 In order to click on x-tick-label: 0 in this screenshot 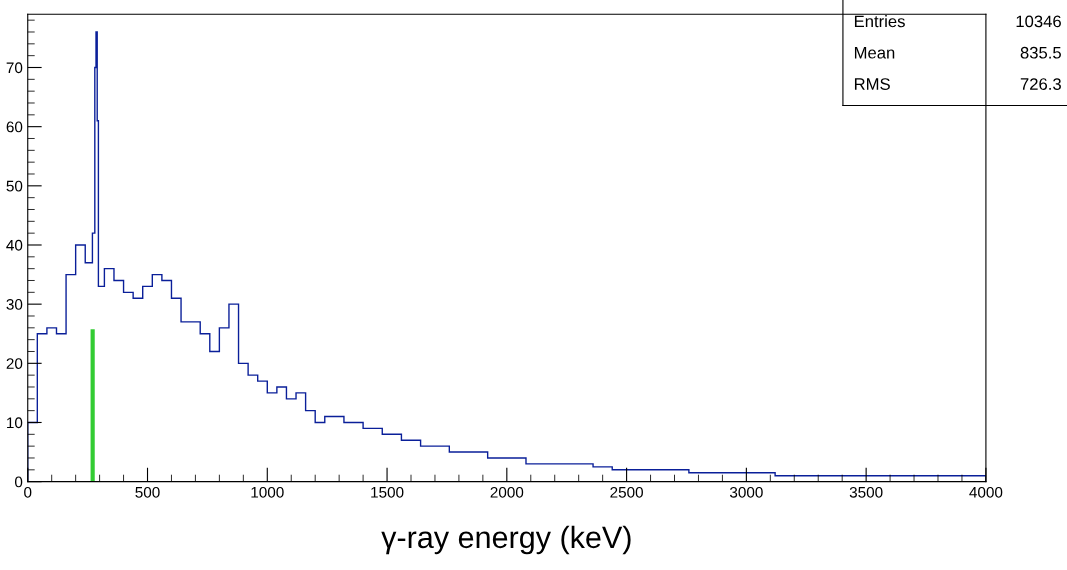, I will do `click(28, 492)`.